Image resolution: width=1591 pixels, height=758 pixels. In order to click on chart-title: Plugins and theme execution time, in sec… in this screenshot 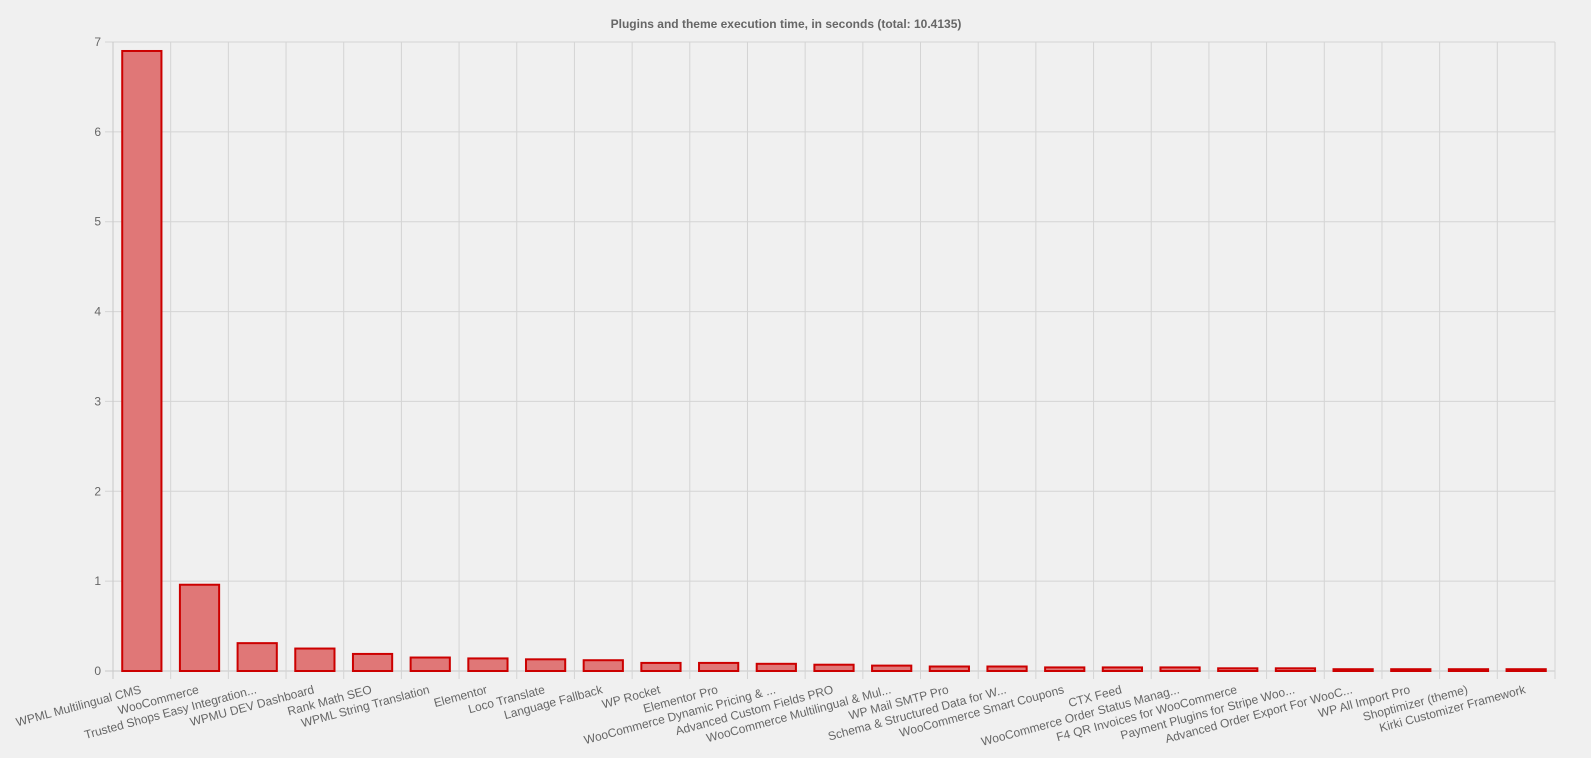, I will do `click(786, 24)`.